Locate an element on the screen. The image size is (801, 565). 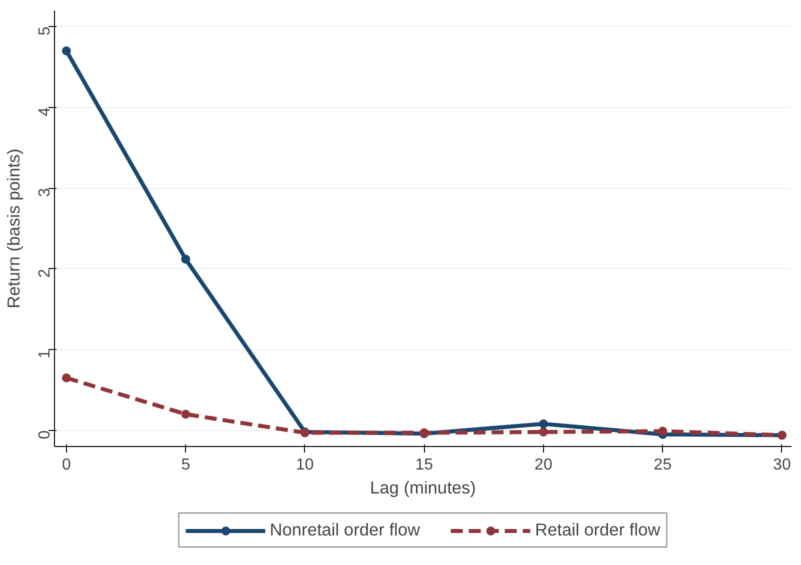
y-tick-label: 5 is located at coordinates (45, 31).